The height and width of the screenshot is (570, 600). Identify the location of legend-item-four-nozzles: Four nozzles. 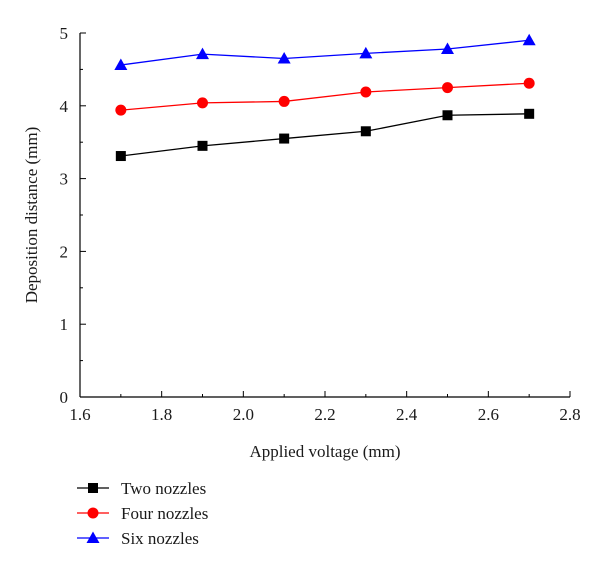
(142, 513).